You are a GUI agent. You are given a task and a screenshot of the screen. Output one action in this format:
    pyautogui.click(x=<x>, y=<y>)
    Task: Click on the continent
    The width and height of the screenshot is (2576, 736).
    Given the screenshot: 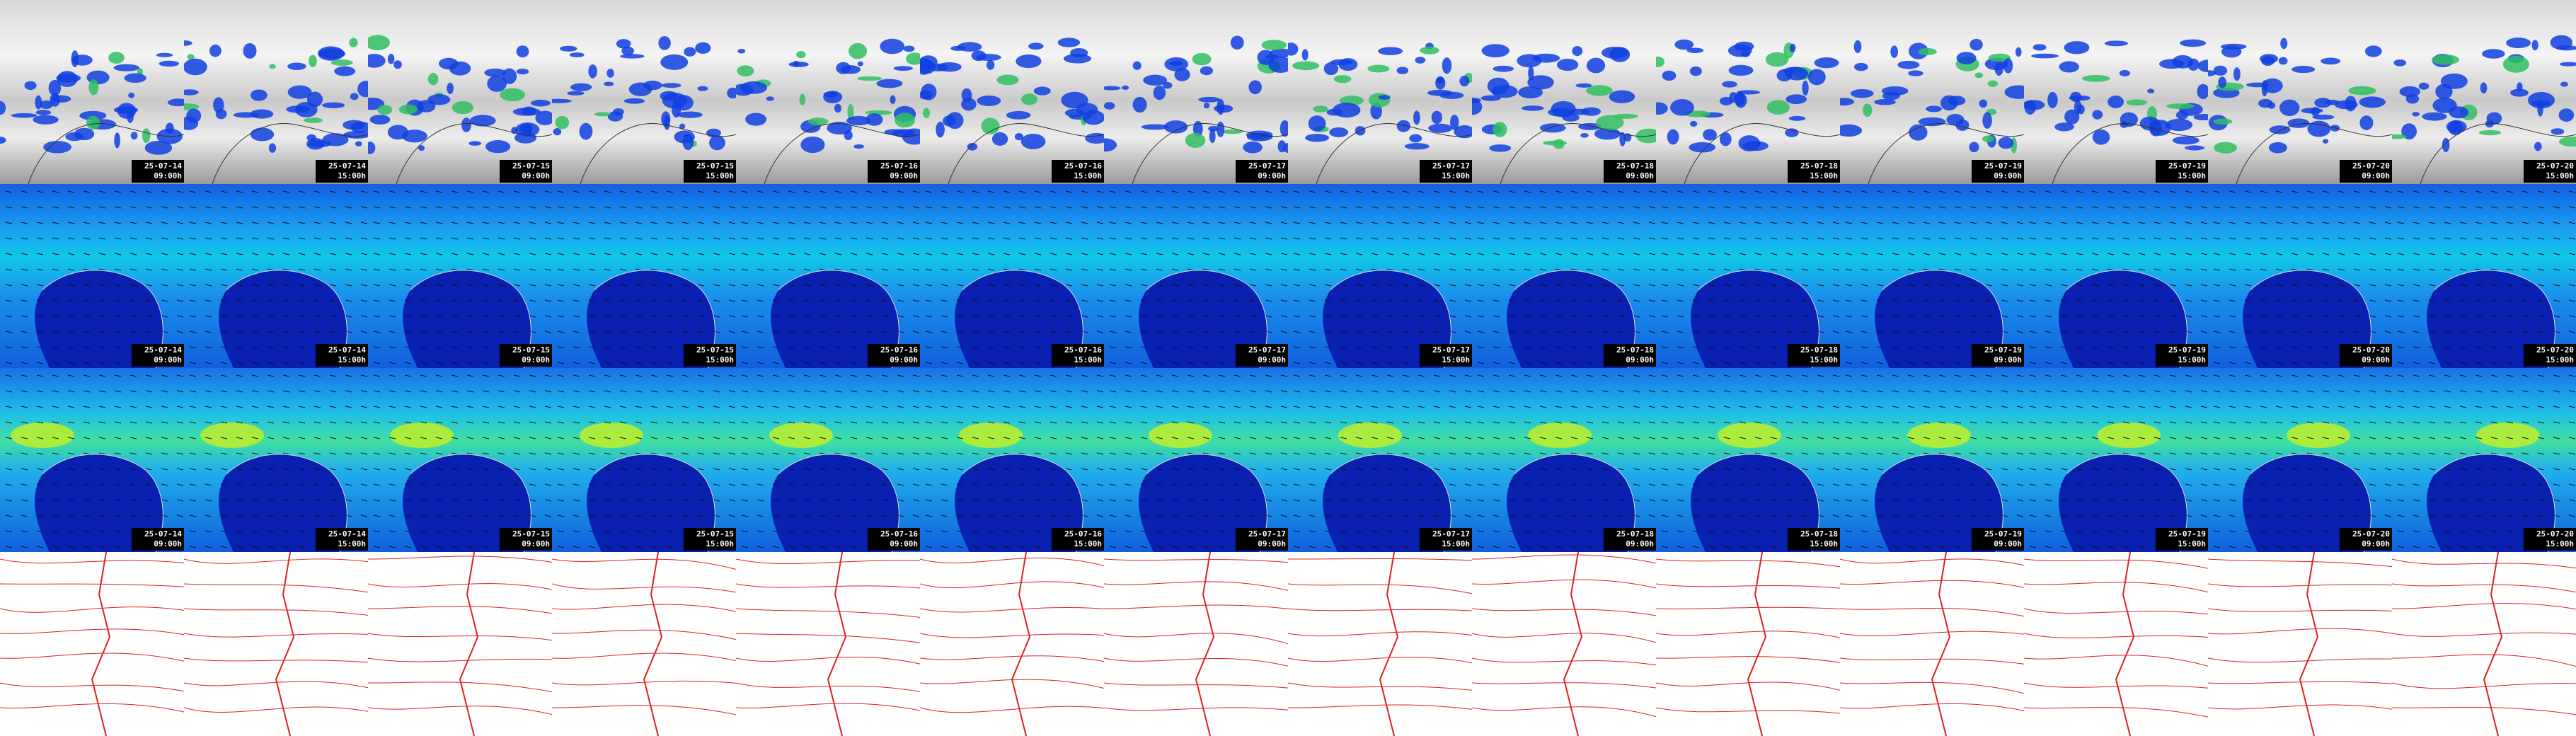 What is the action you would take?
    pyautogui.click(x=2307, y=503)
    